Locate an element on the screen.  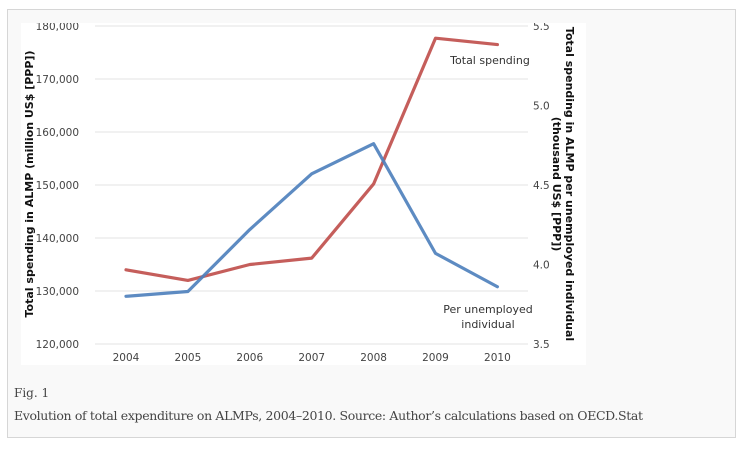
y-axis-right-ticks: 3.5 4.0 4.5 5.0 5.5 is located at coordinates (541, 187).